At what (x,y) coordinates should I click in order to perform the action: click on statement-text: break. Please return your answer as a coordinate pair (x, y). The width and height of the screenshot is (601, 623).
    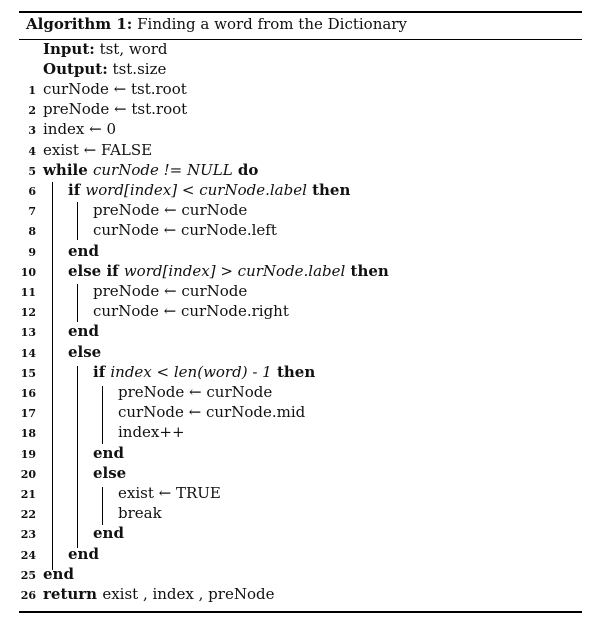
    Looking at the image, I should click on (140, 513).